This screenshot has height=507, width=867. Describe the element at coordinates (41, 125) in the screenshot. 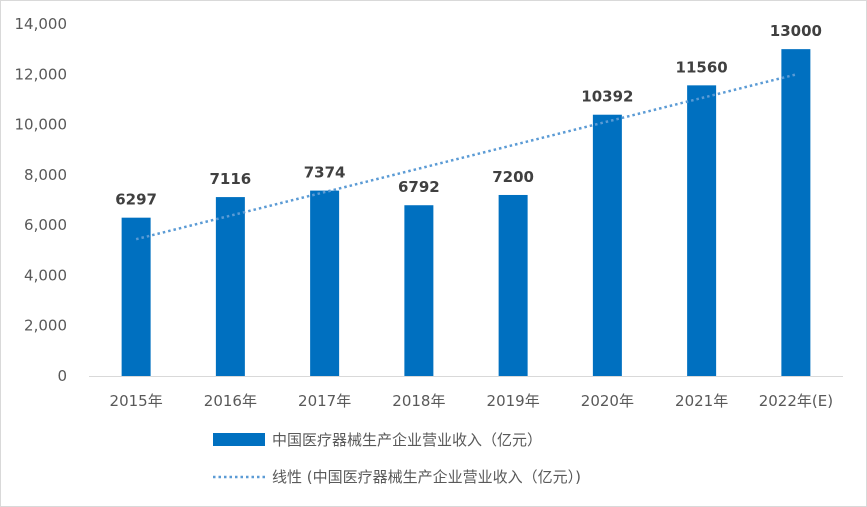

I see `y-tick-label: 10,000` at that location.